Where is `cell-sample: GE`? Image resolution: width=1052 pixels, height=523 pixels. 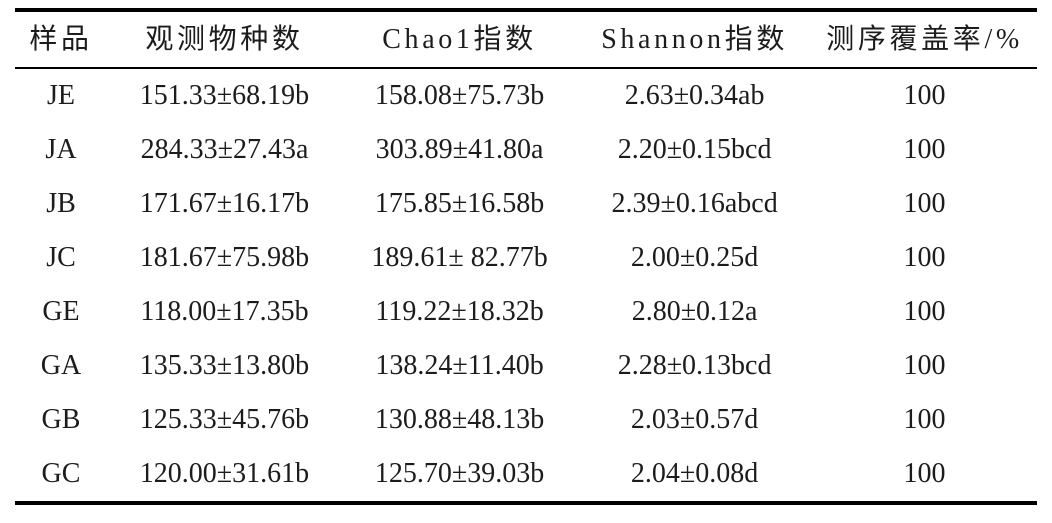
cell-sample: GE is located at coordinates (61, 311).